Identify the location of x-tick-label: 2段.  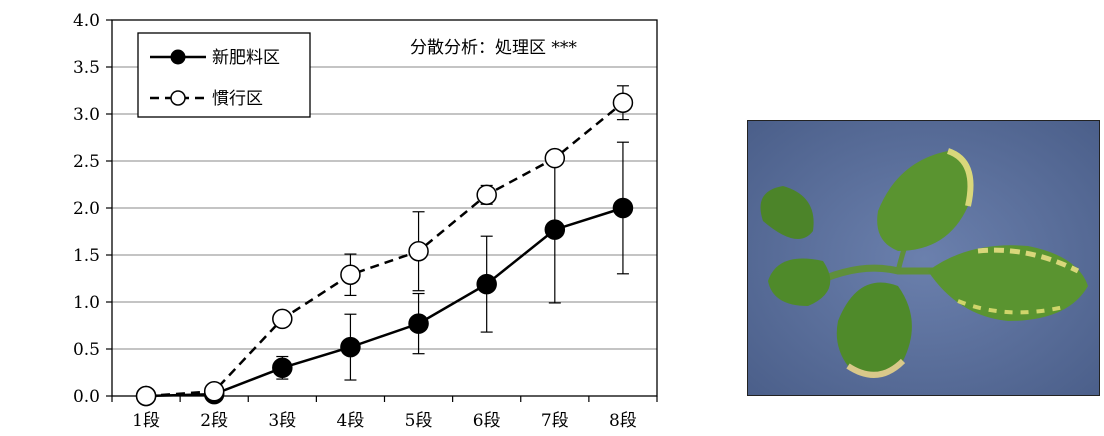
(214, 421).